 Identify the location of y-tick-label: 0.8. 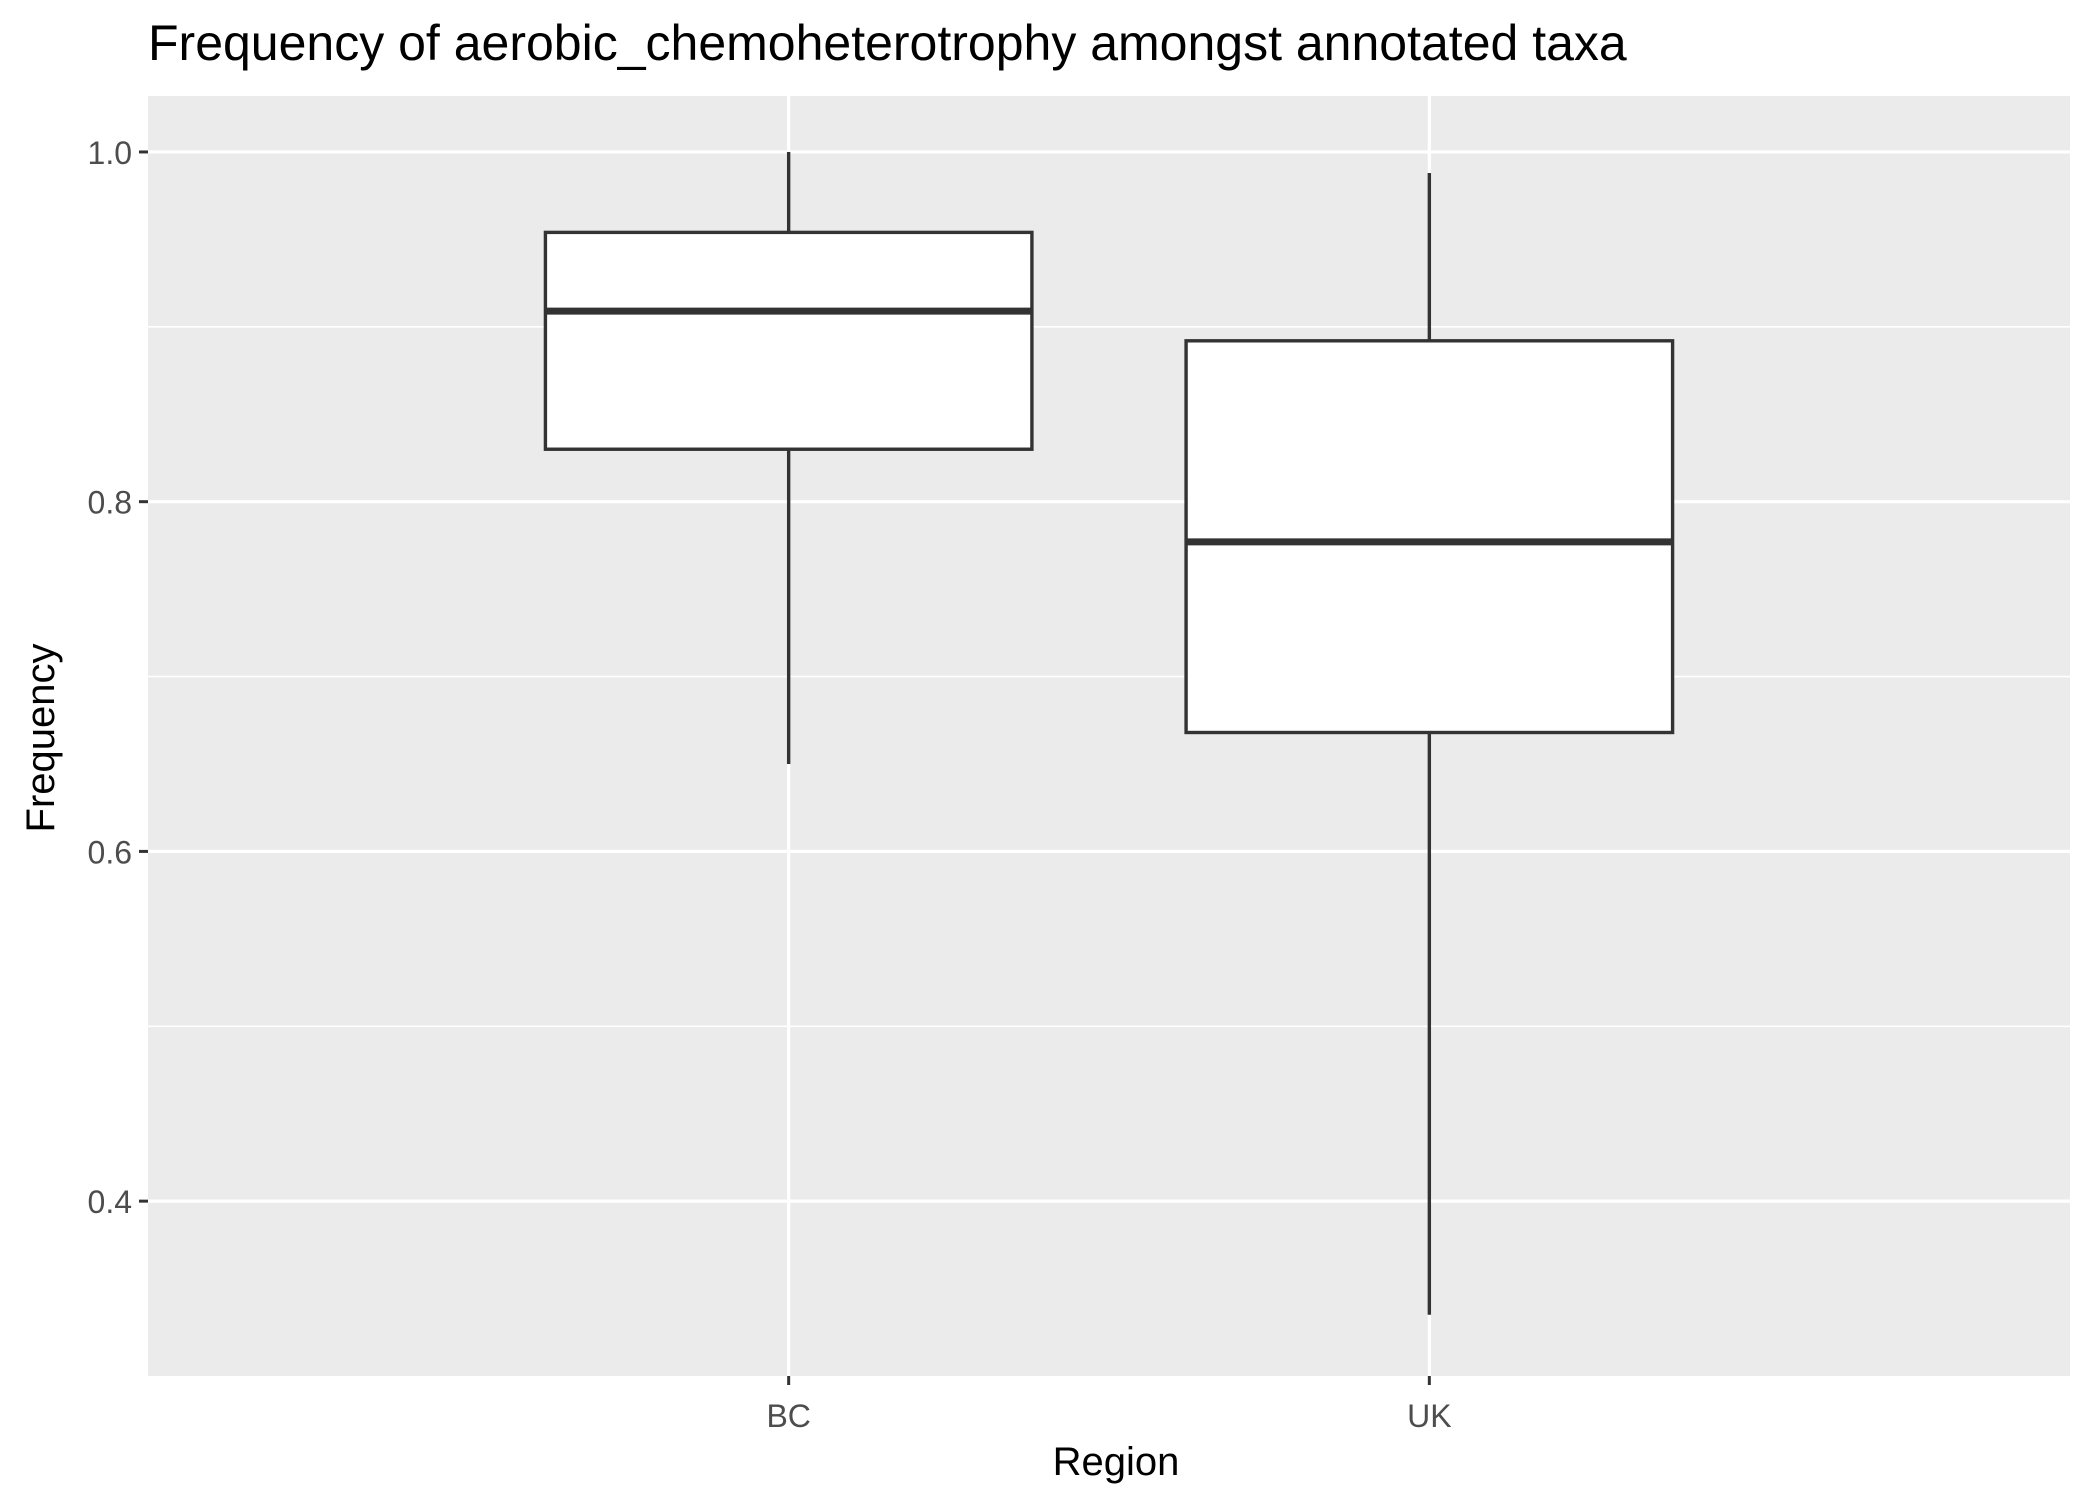
(110, 503).